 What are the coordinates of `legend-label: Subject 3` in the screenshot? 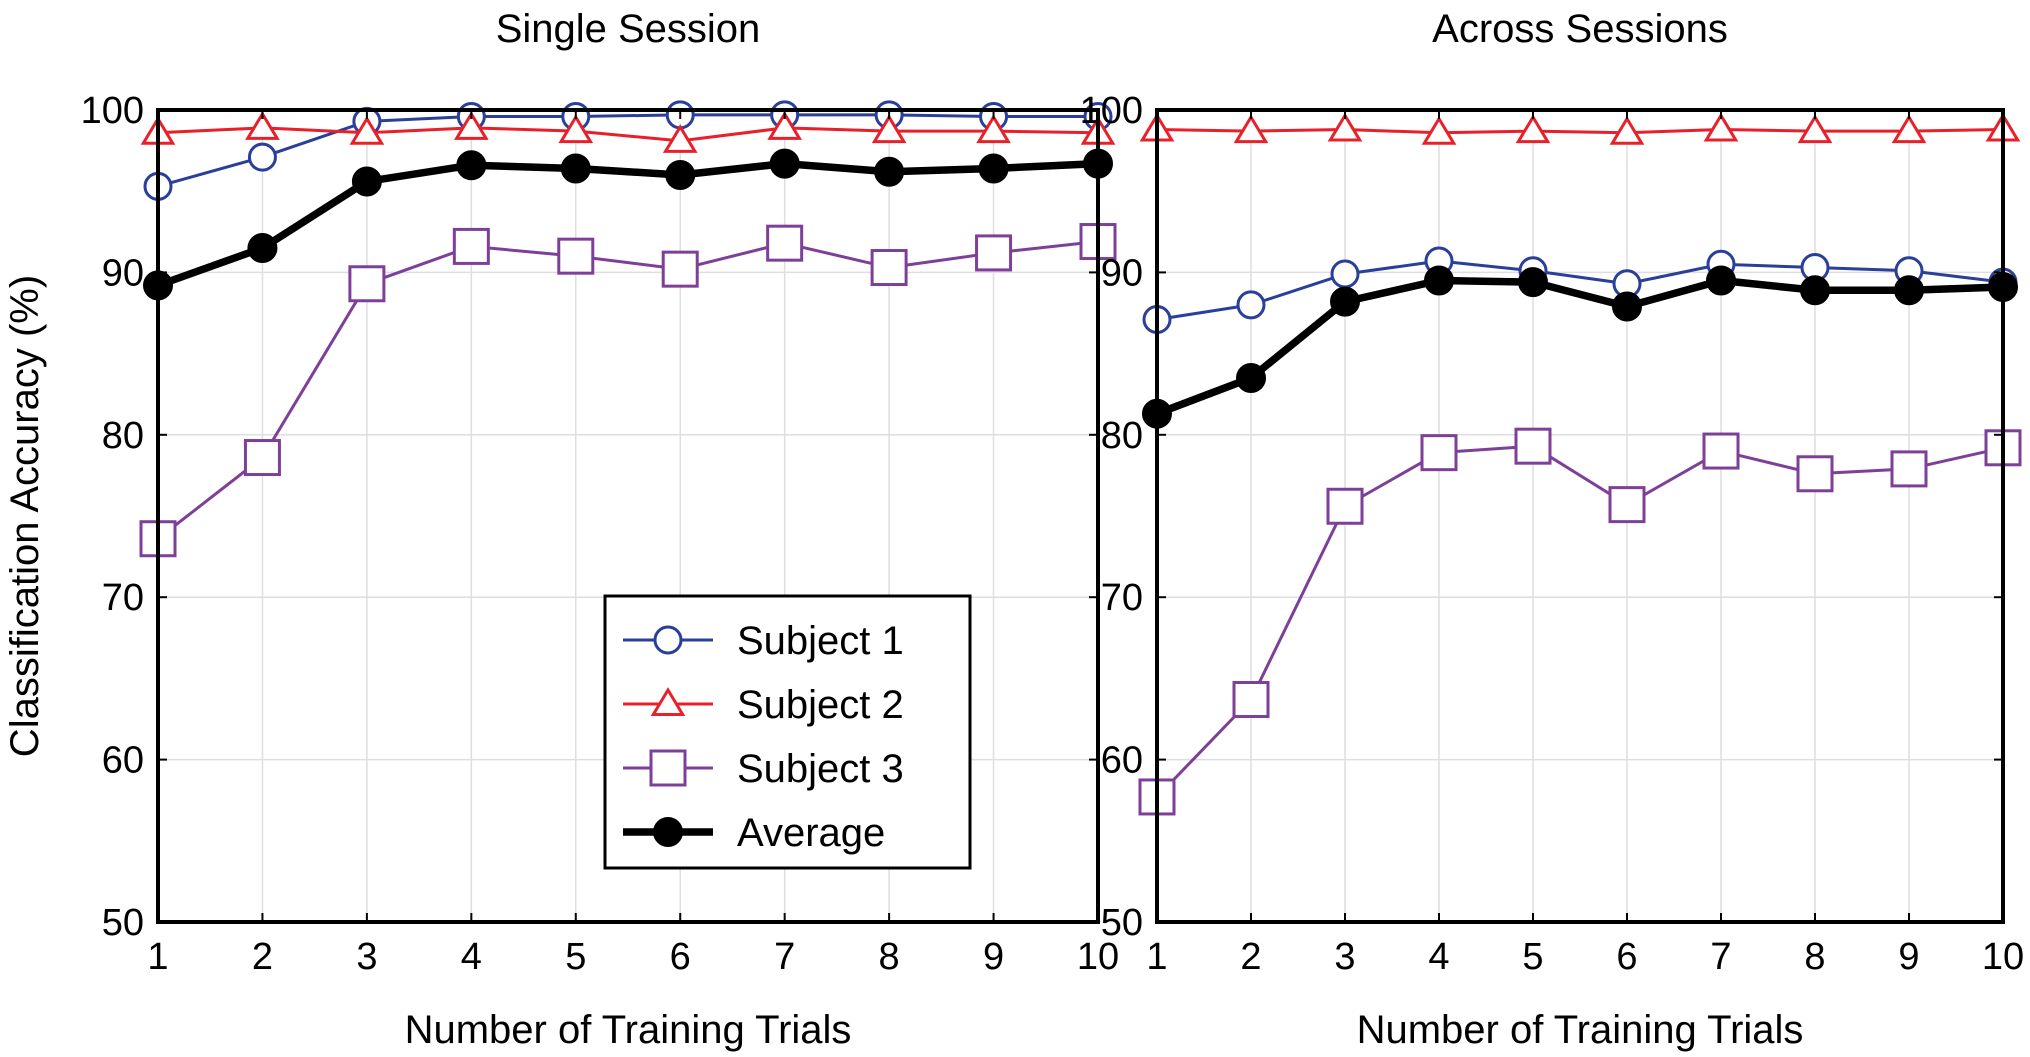 It's located at (820, 769).